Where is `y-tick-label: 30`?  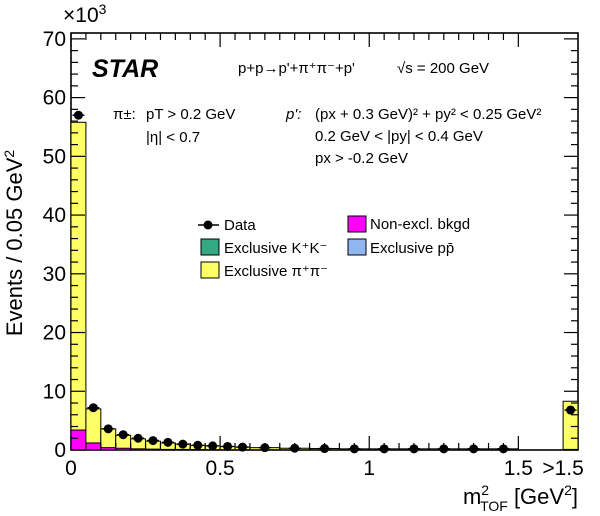
y-tick-label: 30 is located at coordinates (54, 274).